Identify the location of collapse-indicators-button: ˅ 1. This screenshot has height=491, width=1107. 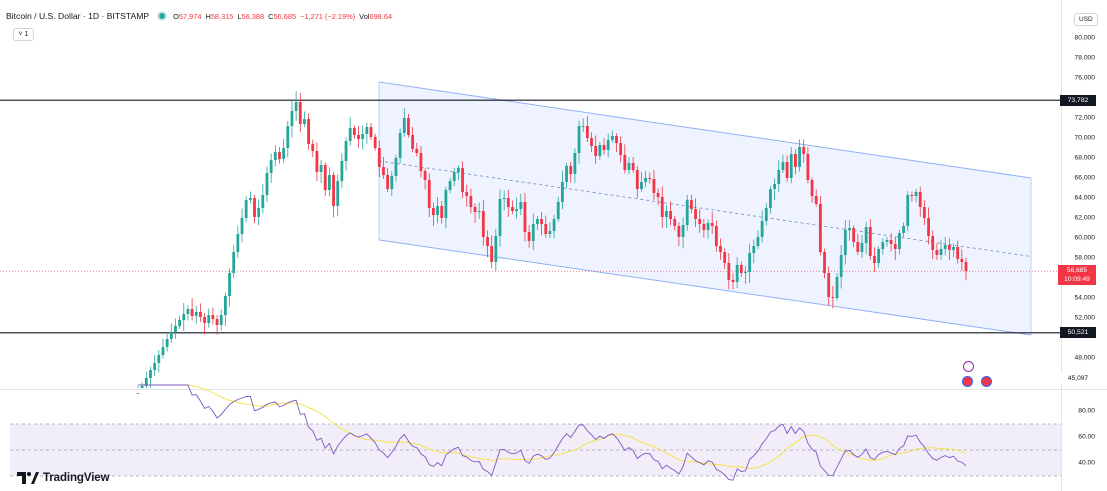
(23, 34).